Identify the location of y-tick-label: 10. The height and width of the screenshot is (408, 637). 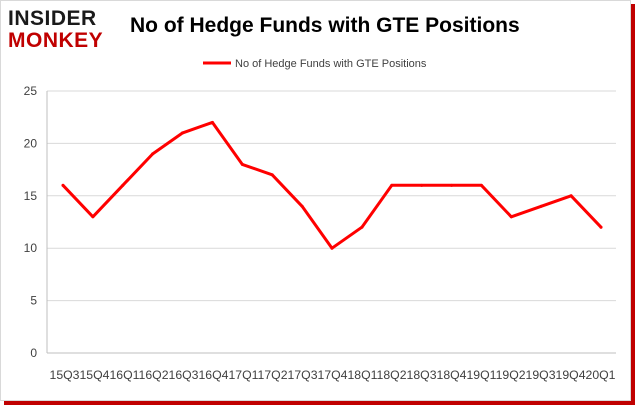
(31, 248).